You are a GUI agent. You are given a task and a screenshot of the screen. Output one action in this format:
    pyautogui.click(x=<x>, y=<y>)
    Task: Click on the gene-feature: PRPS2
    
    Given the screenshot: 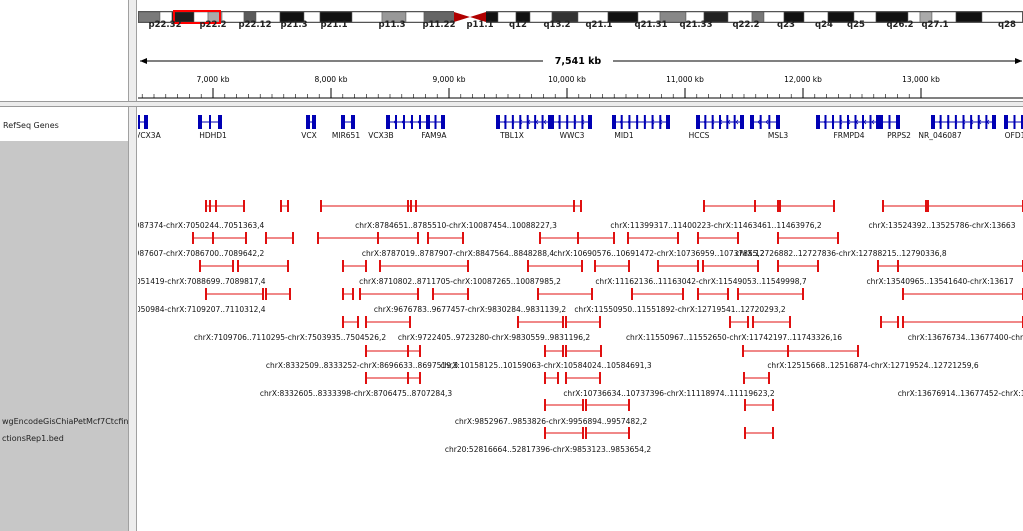 What is the action you would take?
    pyautogui.click(x=895, y=127)
    